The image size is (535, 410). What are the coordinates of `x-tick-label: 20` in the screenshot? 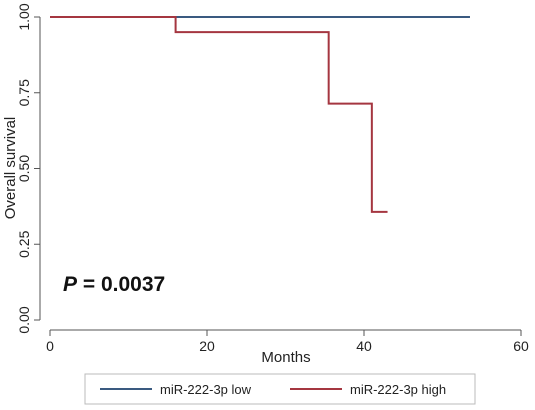 It's located at (207, 346).